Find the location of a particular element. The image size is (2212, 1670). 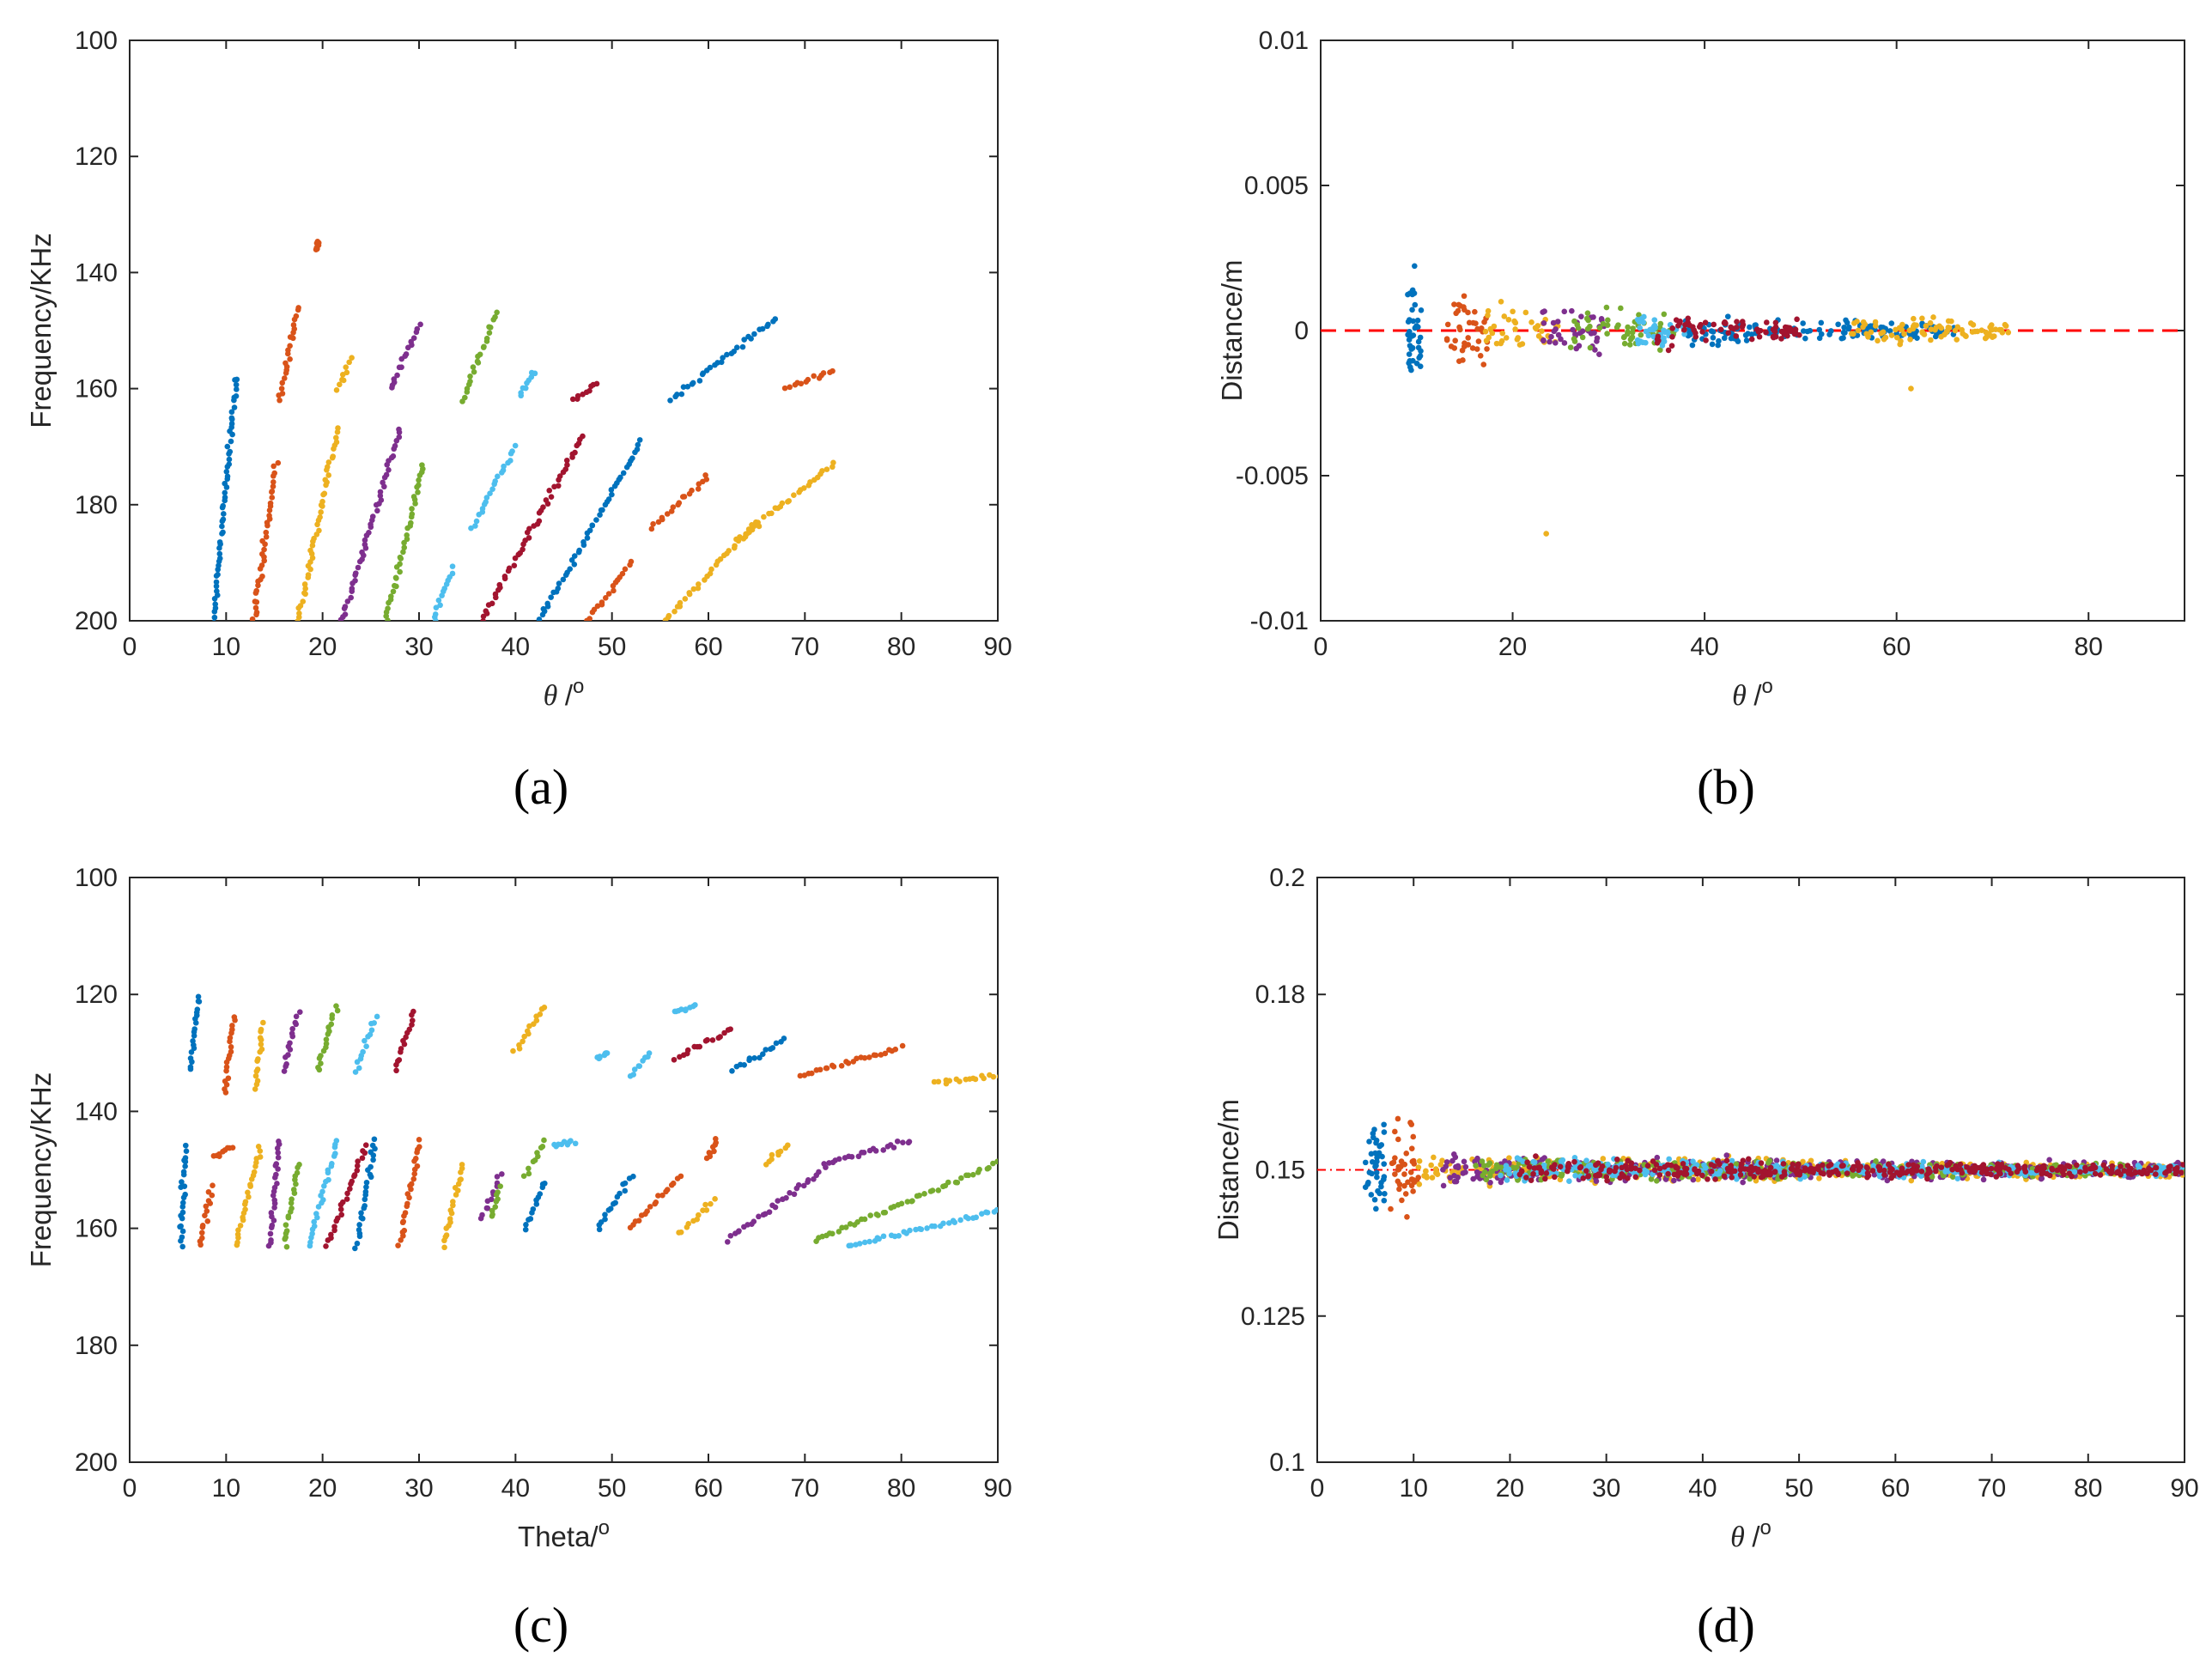

axes-box-c is located at coordinates (564, 1170).